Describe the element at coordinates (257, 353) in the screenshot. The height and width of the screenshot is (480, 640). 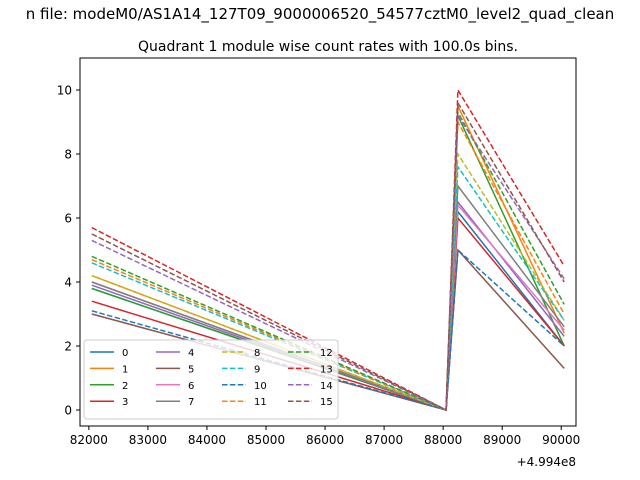
I see `legend-label-8: 8` at that location.